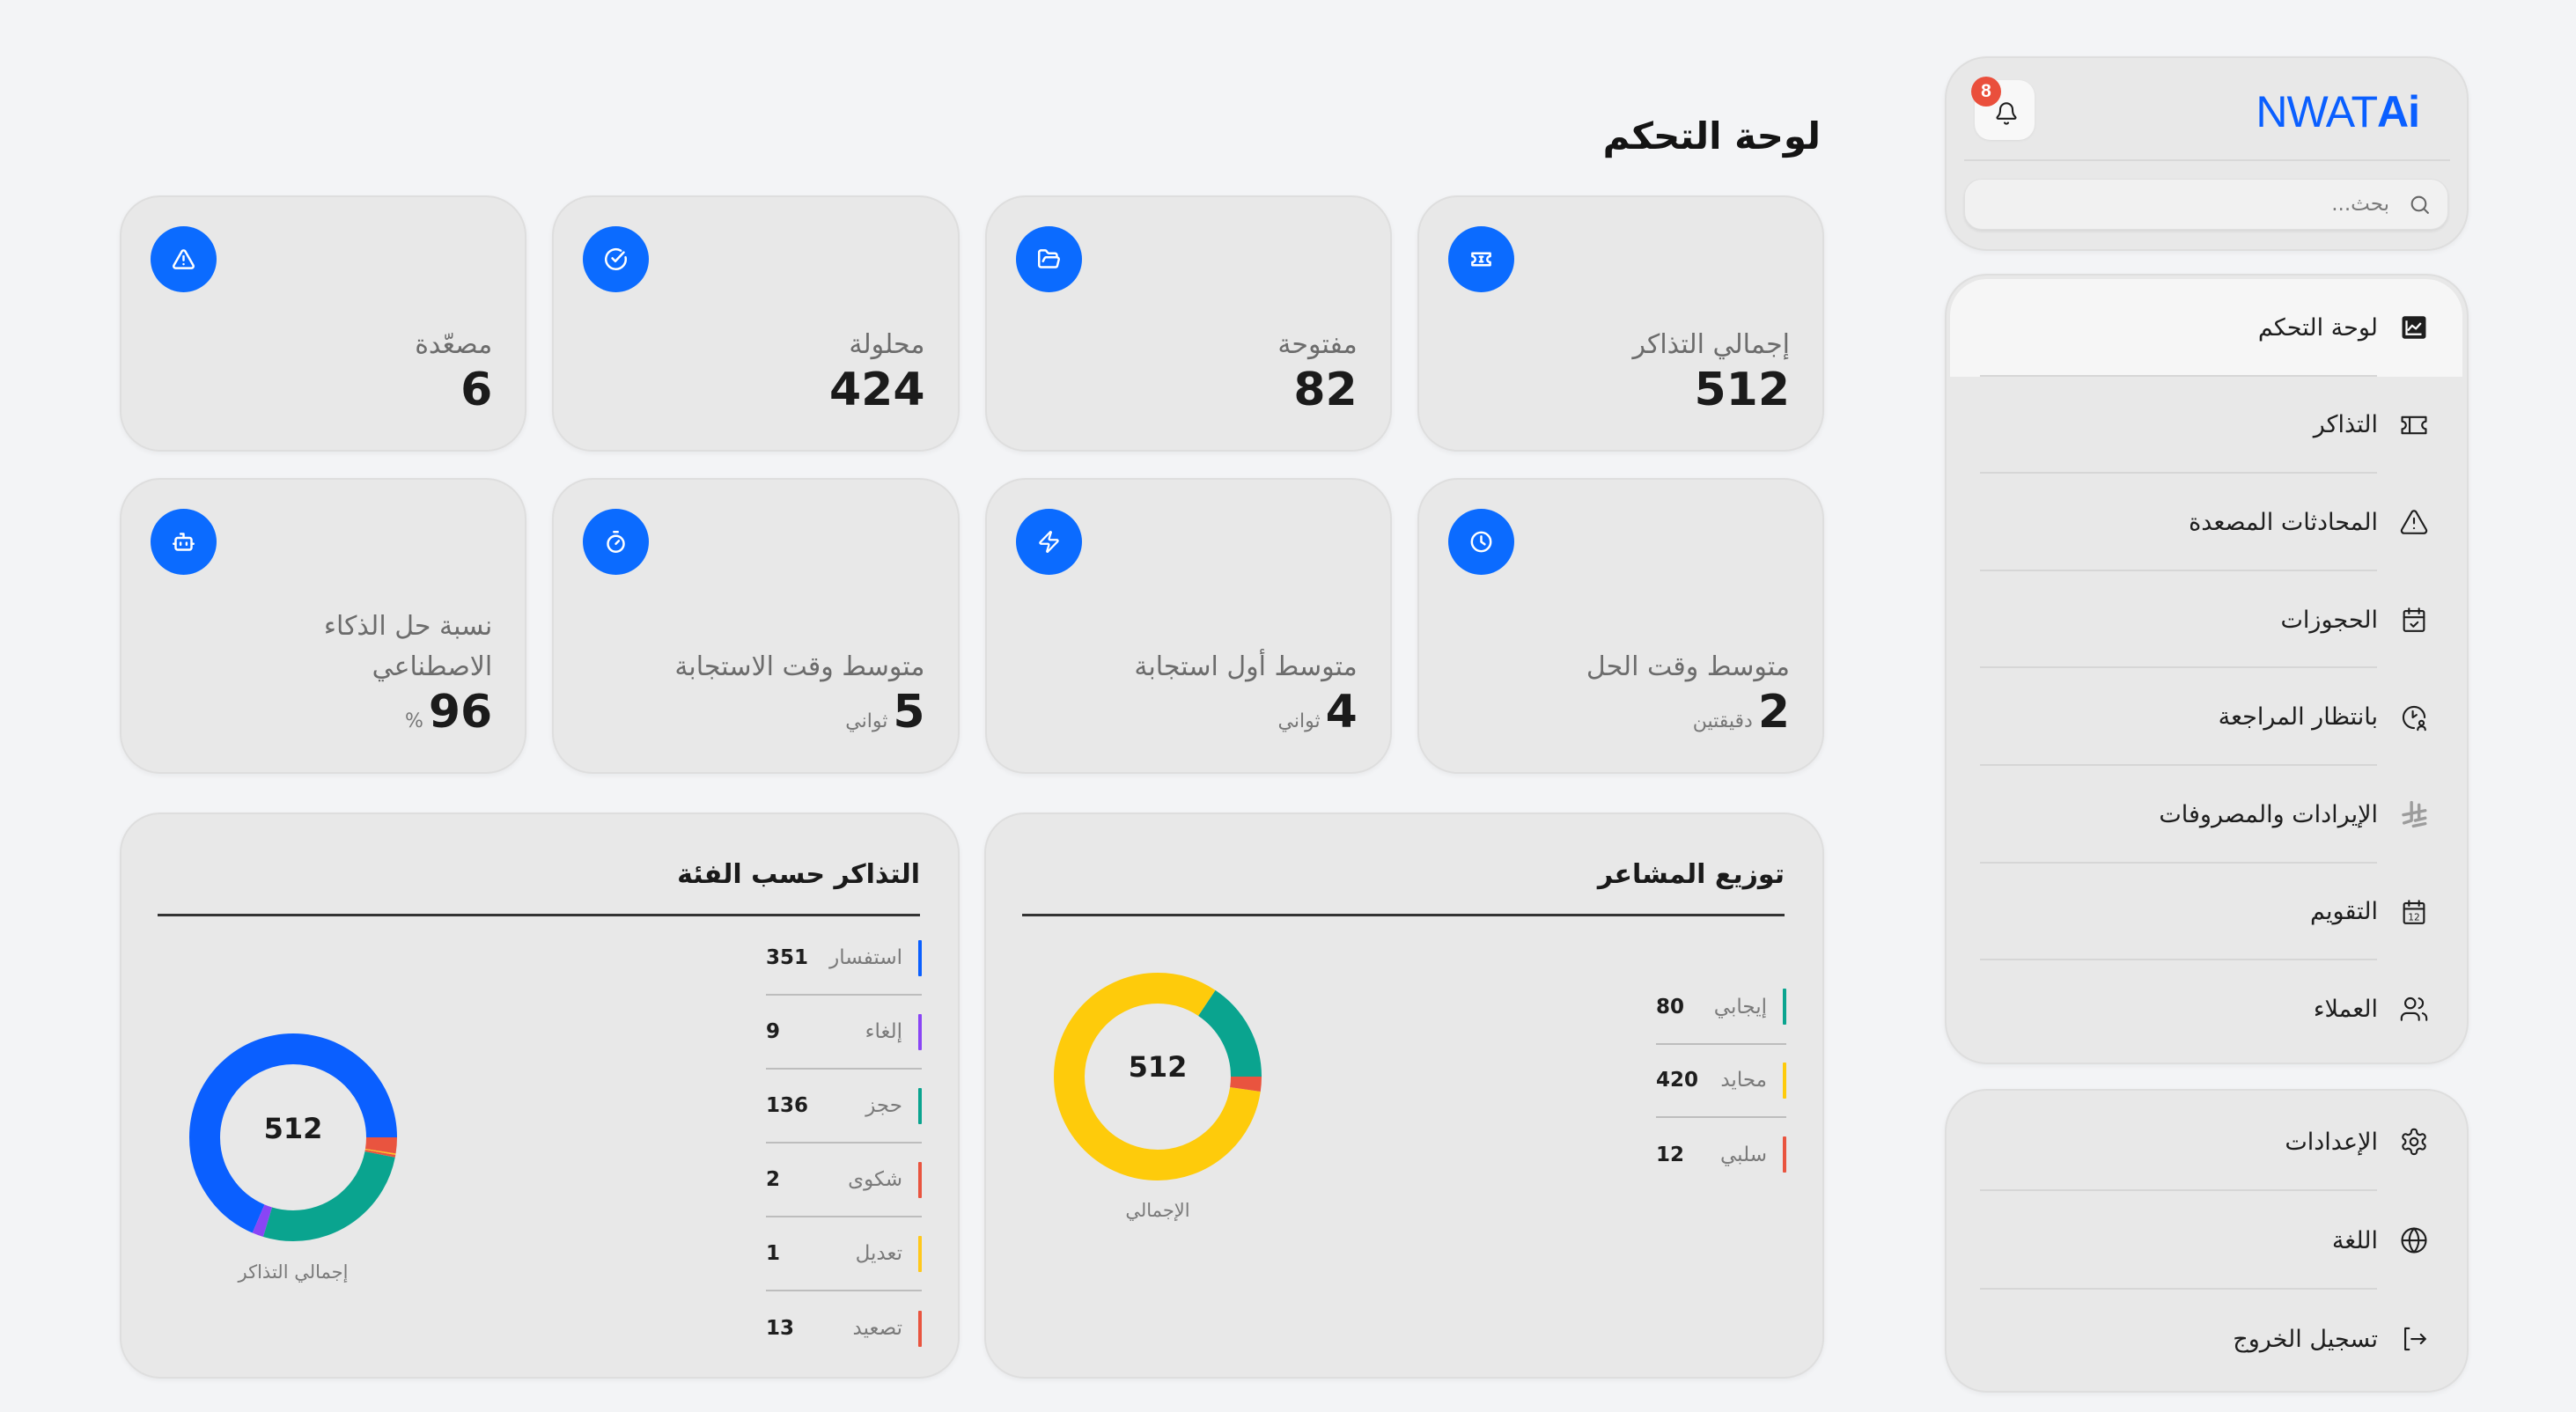 The height and width of the screenshot is (1412, 2576). What do you see at coordinates (2355, 1240) in the screenshot?
I see `sidebar-item-label: اللغة` at bounding box center [2355, 1240].